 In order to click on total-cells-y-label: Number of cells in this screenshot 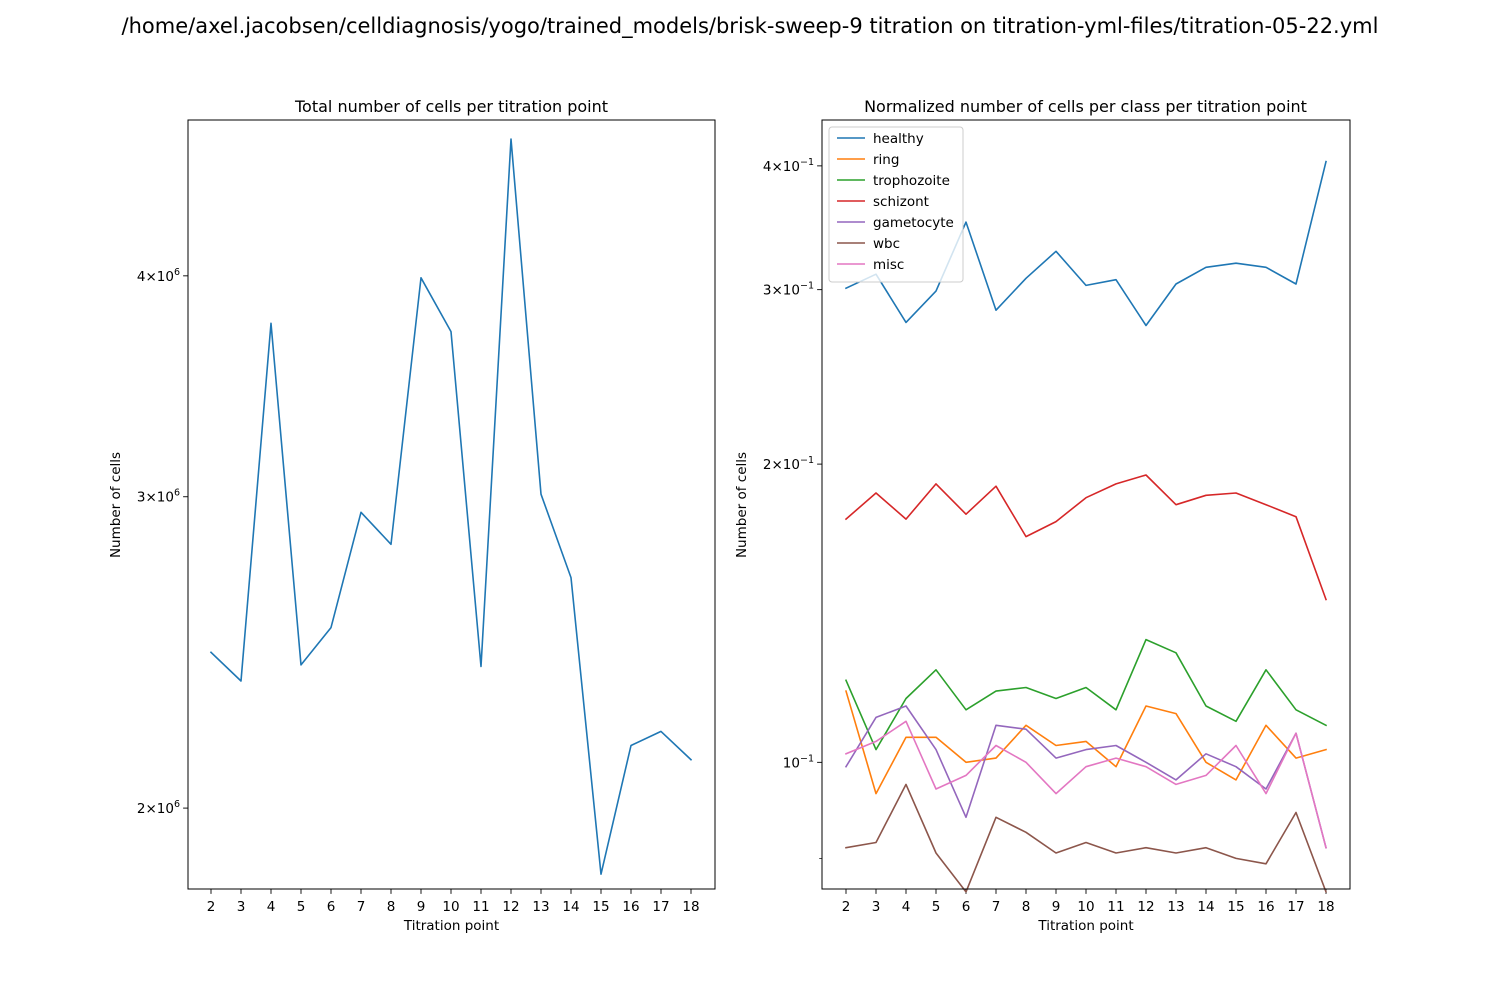, I will do `click(116, 505)`.